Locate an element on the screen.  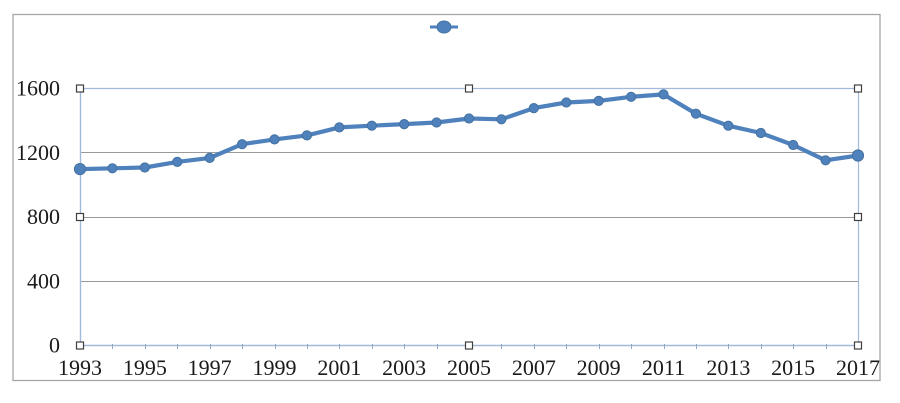
data-point-marker-2005 is located at coordinates (469, 118).